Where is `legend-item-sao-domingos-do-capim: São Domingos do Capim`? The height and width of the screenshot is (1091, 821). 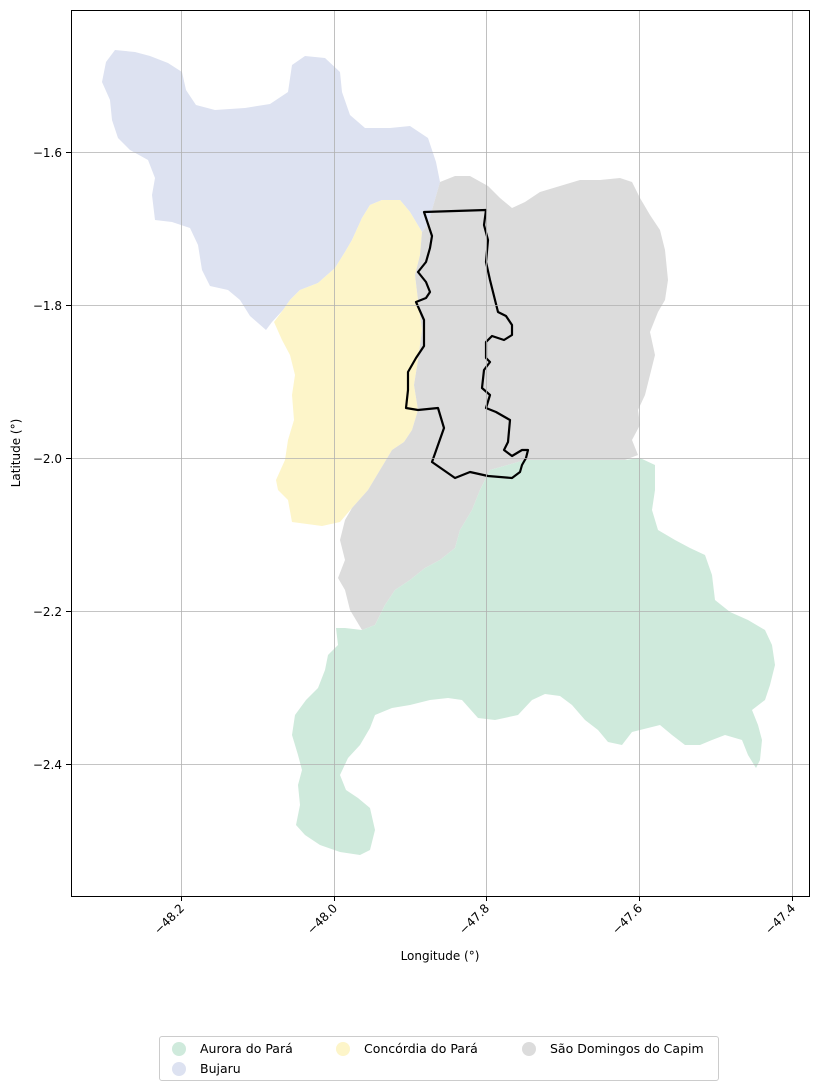 legend-item-sao-domingos-do-capim: São Domingos do Capim is located at coordinates (613, 1048).